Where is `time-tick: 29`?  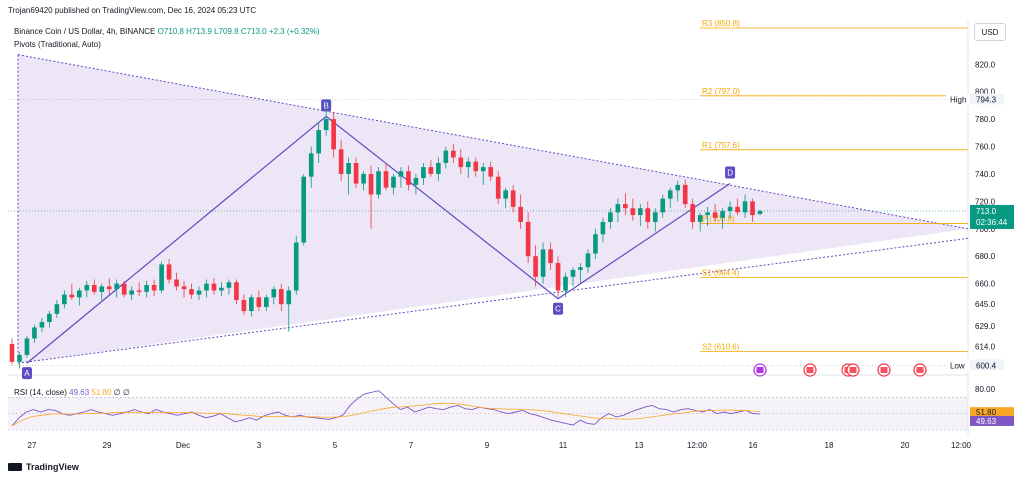 time-tick: 29 is located at coordinates (107, 445).